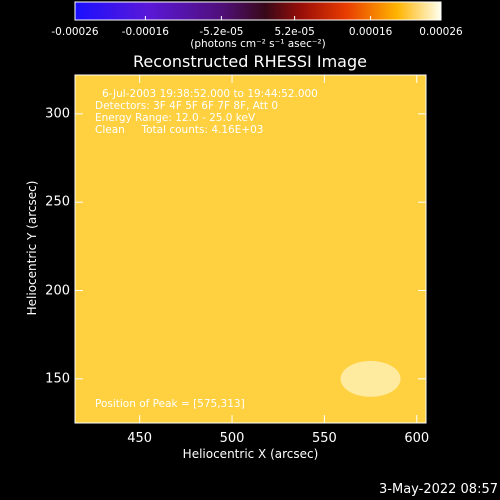 The height and width of the screenshot is (500, 500). I want to click on annotation-energy-range: Energy Range: 12.0 - 25.0 keV, so click(175, 118).